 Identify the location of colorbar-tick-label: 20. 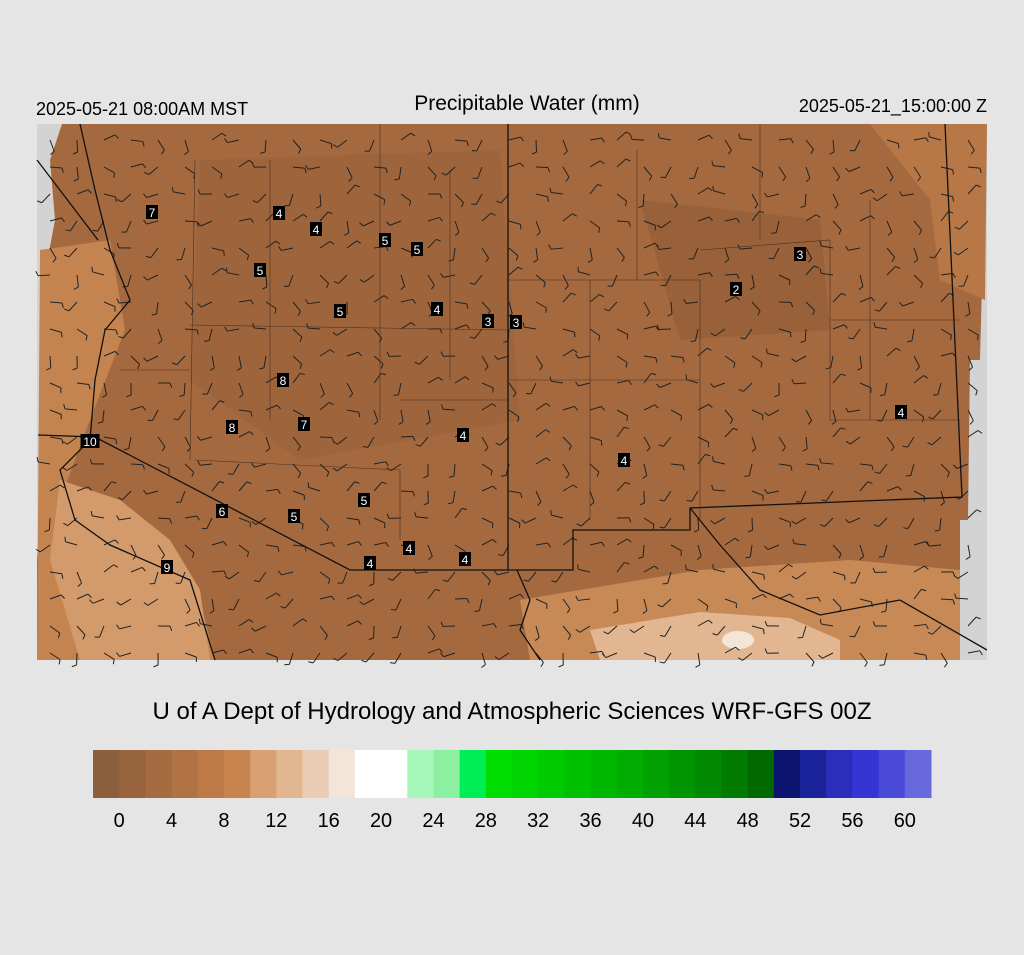
(381, 821).